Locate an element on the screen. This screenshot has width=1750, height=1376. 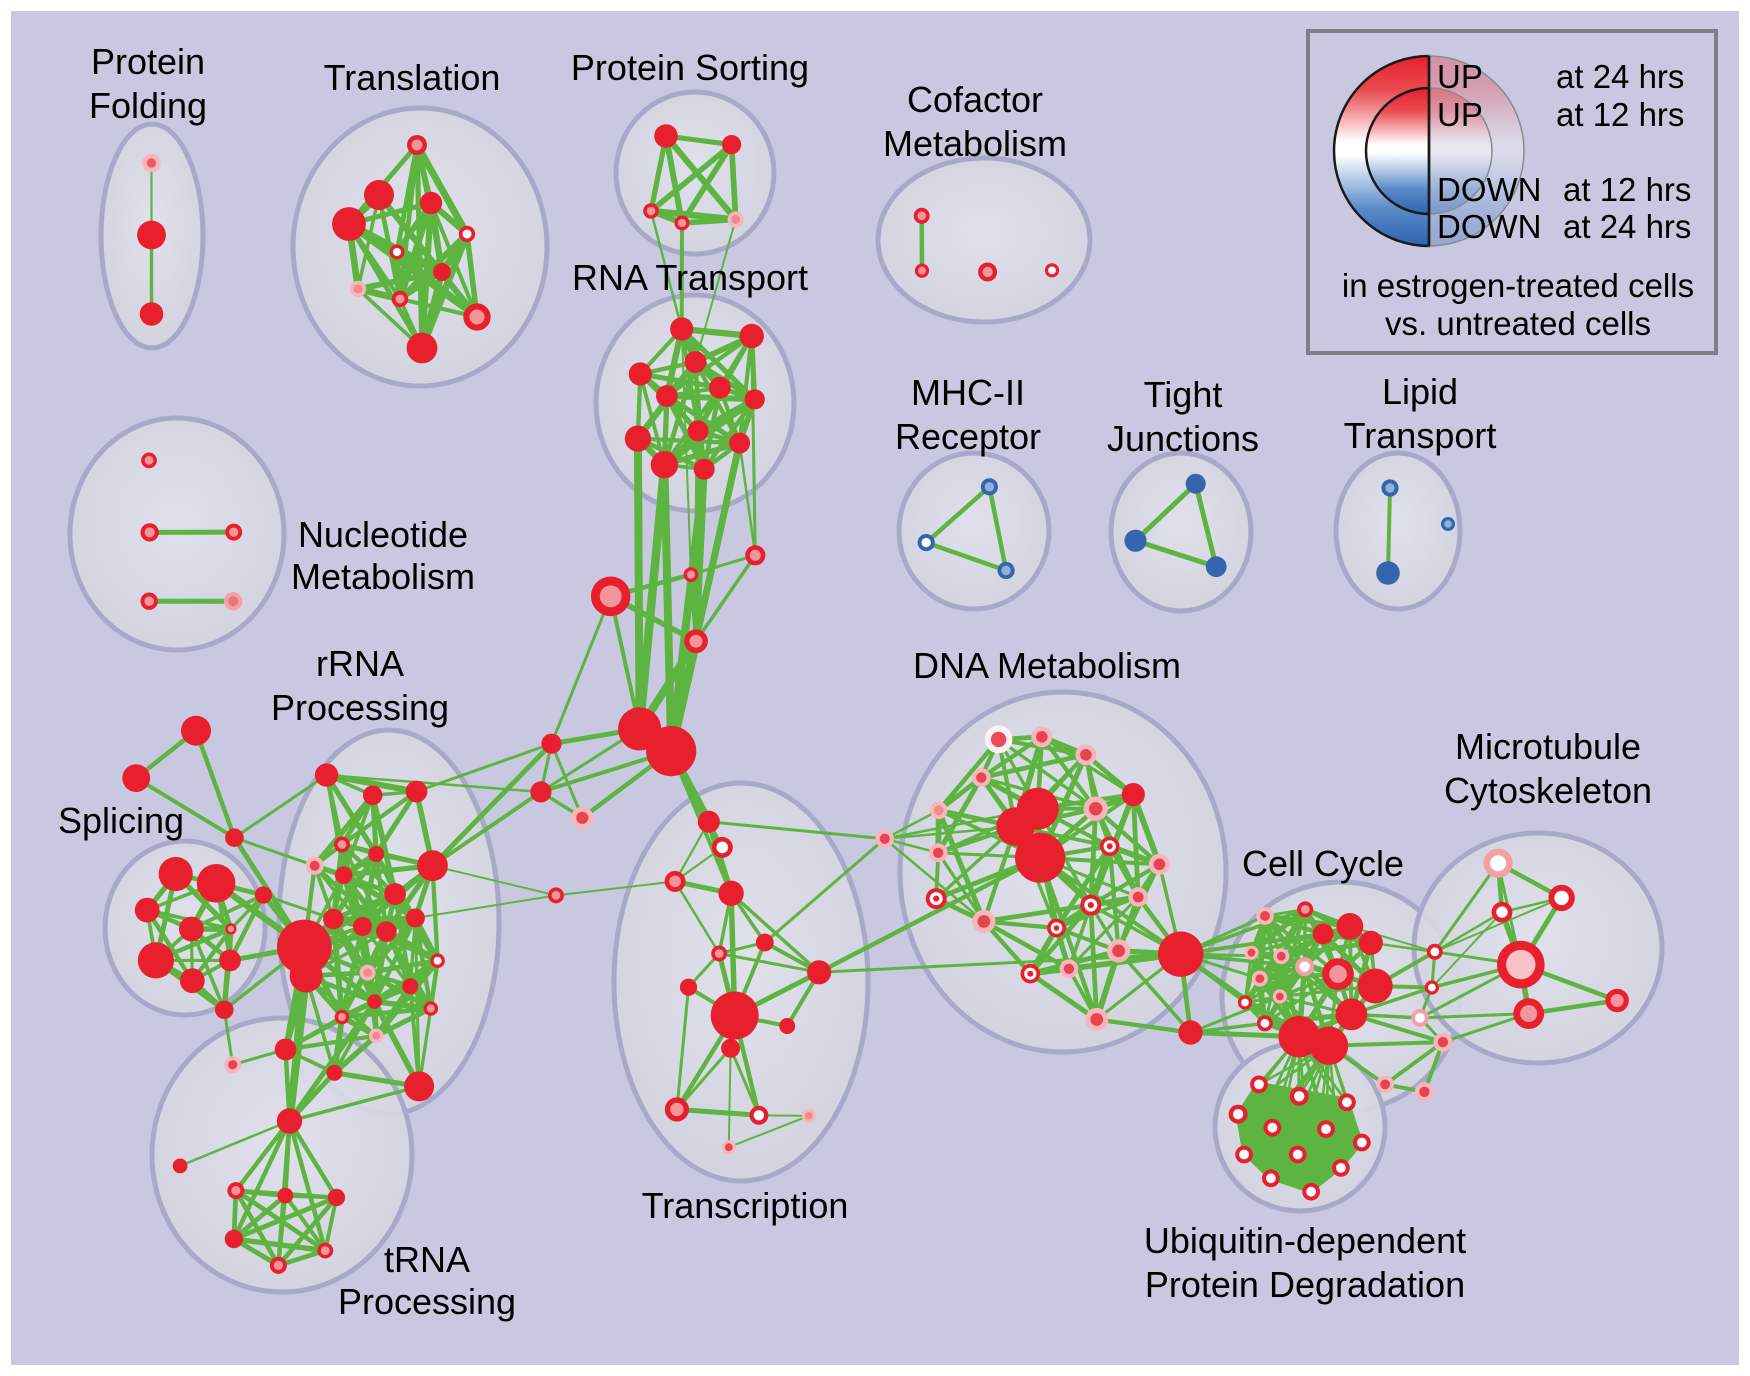
svg-text: tRNA is located at coordinates (427, 1259).